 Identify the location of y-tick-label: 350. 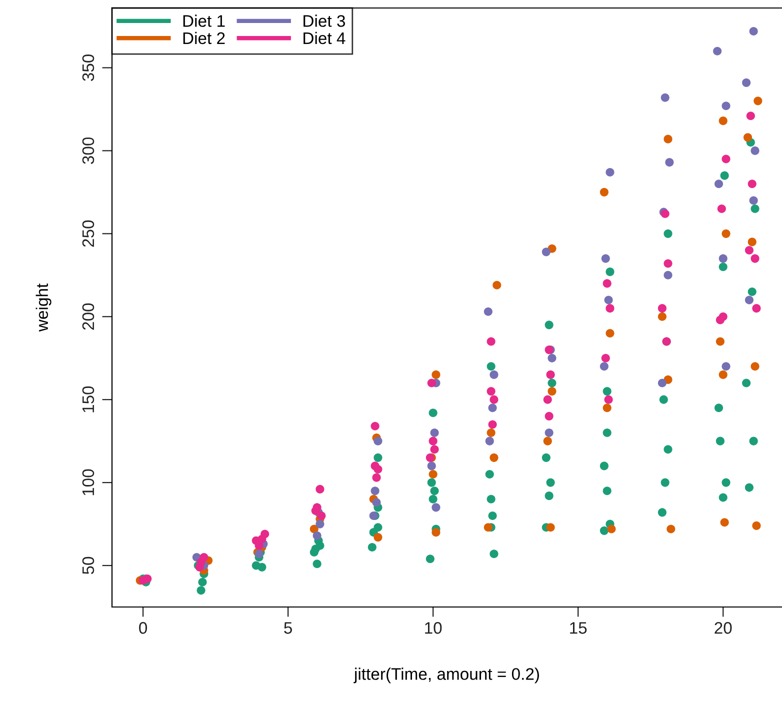
(88, 67).